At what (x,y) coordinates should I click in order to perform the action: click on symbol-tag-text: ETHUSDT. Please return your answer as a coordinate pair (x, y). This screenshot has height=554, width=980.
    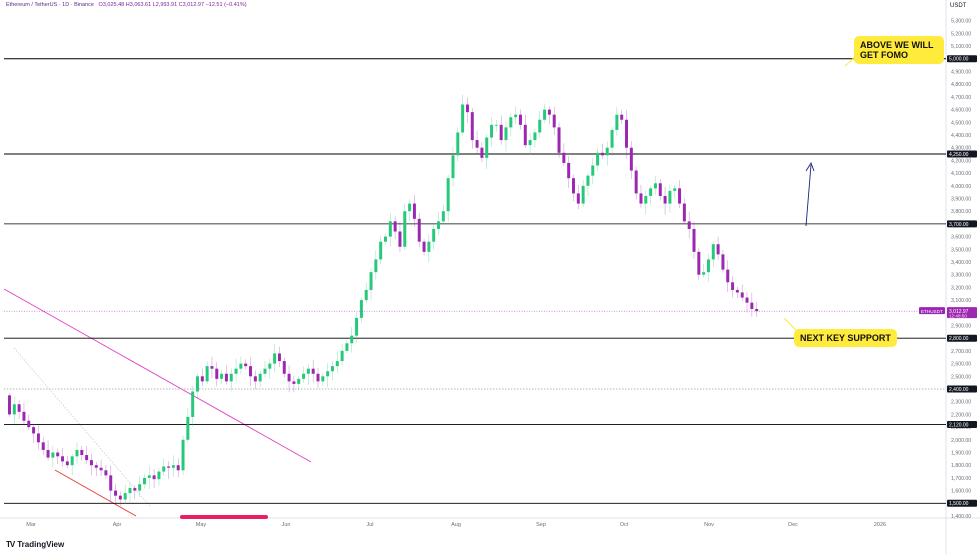
    Looking at the image, I should click on (932, 311).